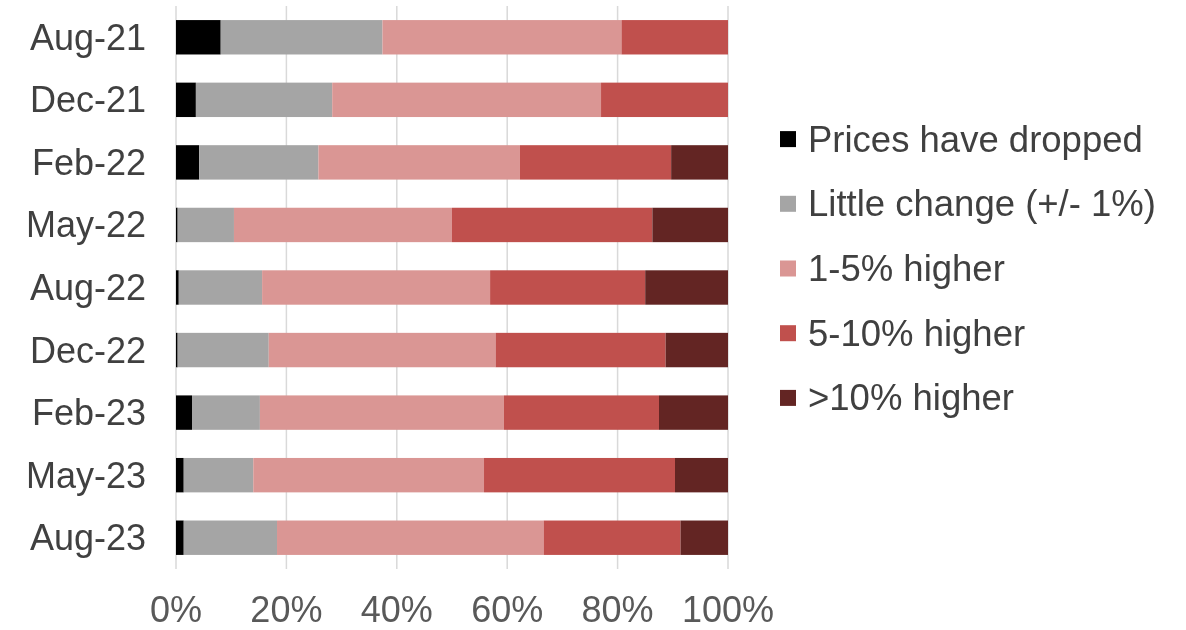  What do you see at coordinates (87, 350) in the screenshot?
I see `y-tick-label: Dec-22` at bounding box center [87, 350].